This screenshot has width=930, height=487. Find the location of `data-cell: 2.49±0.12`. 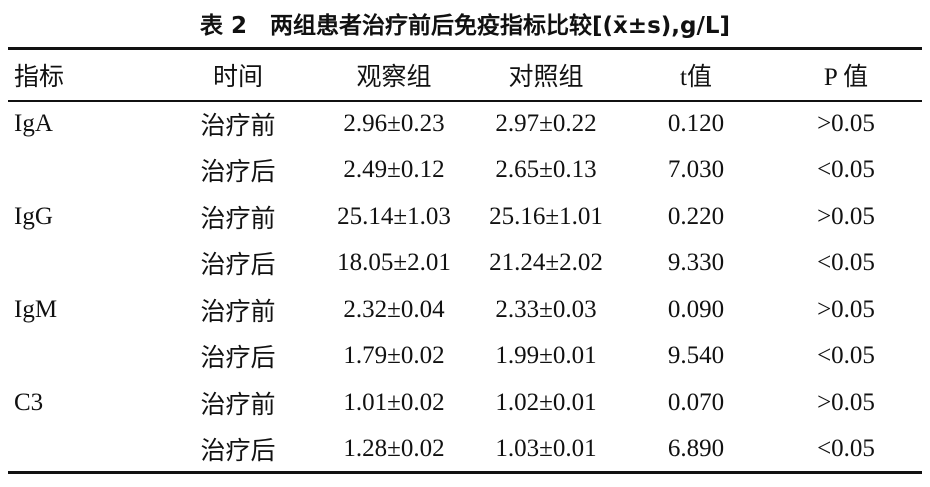

data-cell: 2.49±0.12 is located at coordinates (394, 170).